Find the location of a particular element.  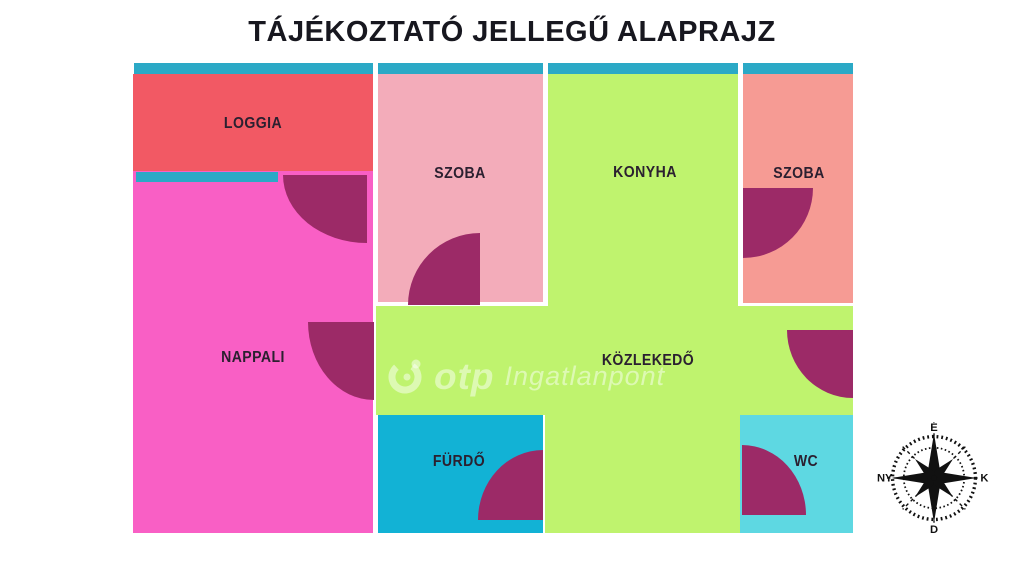

compass-south-label: D is located at coordinates (934, 529).